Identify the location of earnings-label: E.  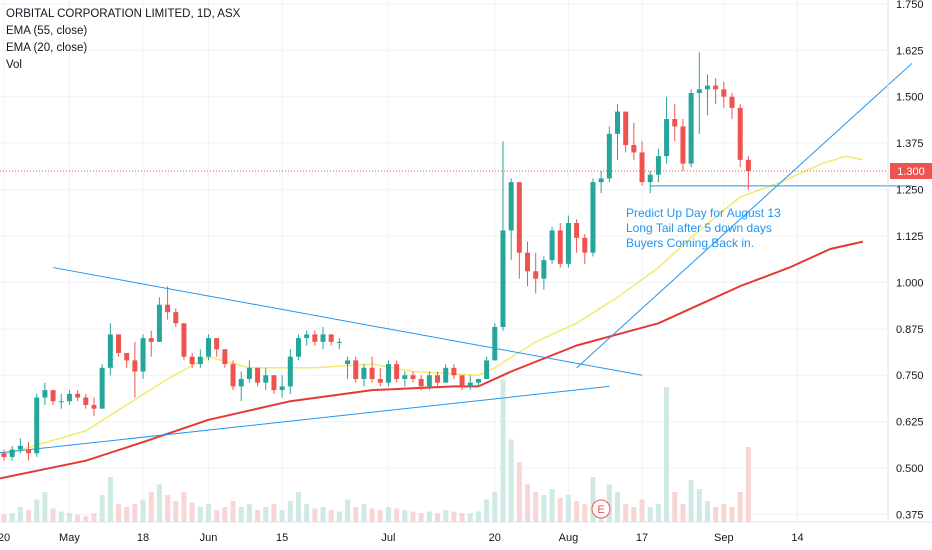
(600, 510).